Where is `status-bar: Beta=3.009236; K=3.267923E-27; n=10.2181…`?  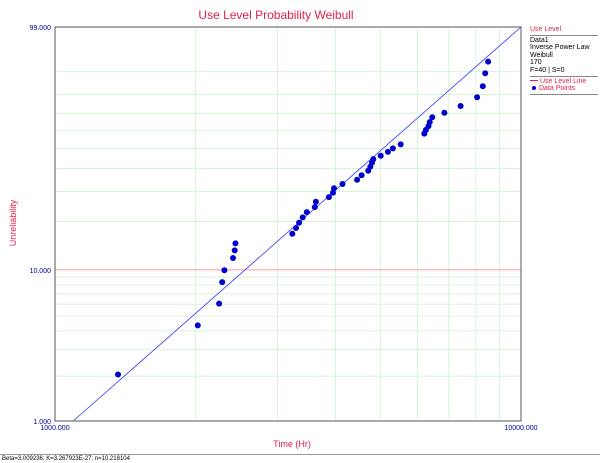
status-bar: Beta=3.009236; K=3.267923E-27; n=10.2181… is located at coordinates (300, 458).